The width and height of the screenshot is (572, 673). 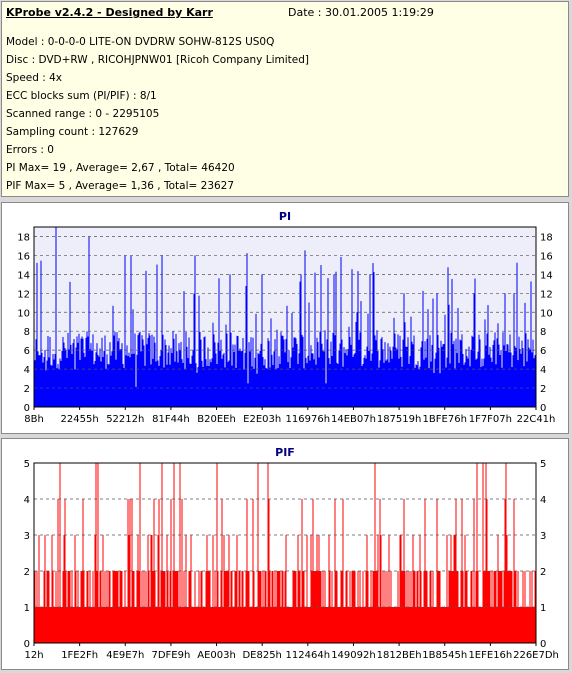 What do you see at coordinates (27, 351) in the screenshot?
I see `pi-y-tick-left: 6` at bounding box center [27, 351].